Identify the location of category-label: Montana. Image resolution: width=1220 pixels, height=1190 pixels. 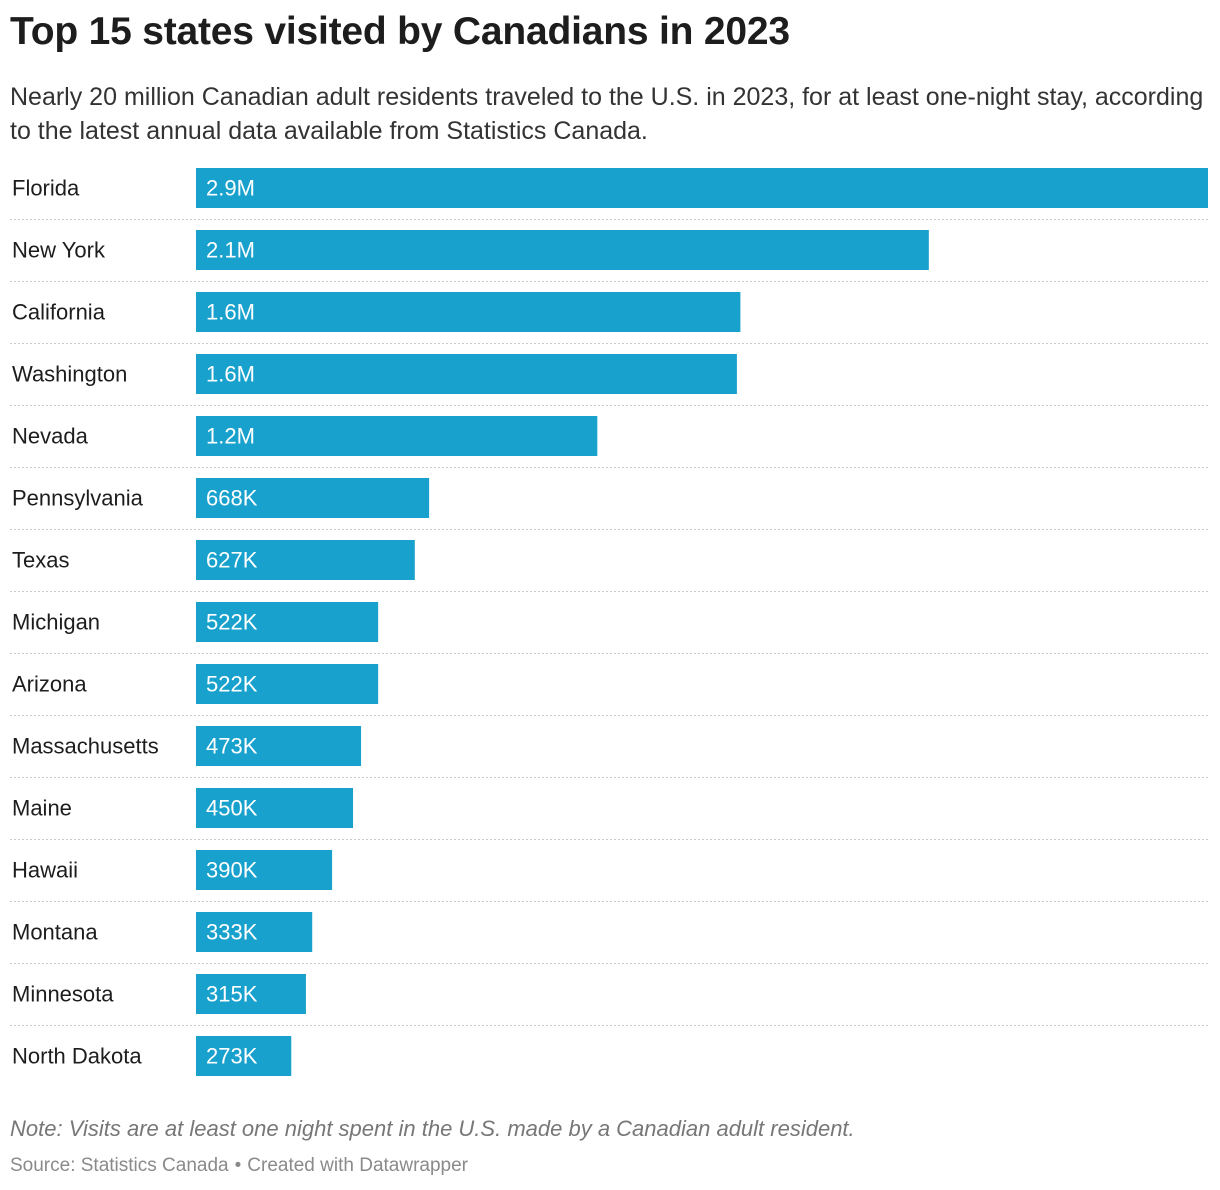
(55, 932).